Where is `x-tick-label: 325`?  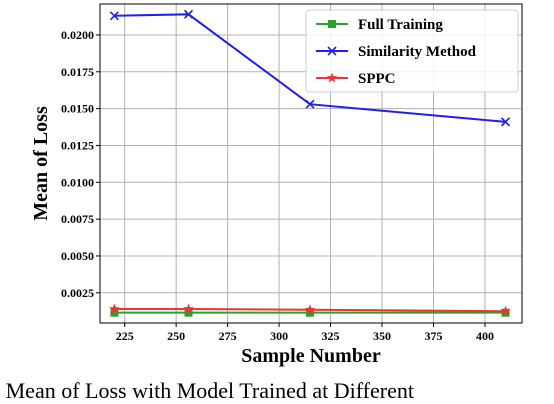 x-tick-label: 325 is located at coordinates (331, 336).